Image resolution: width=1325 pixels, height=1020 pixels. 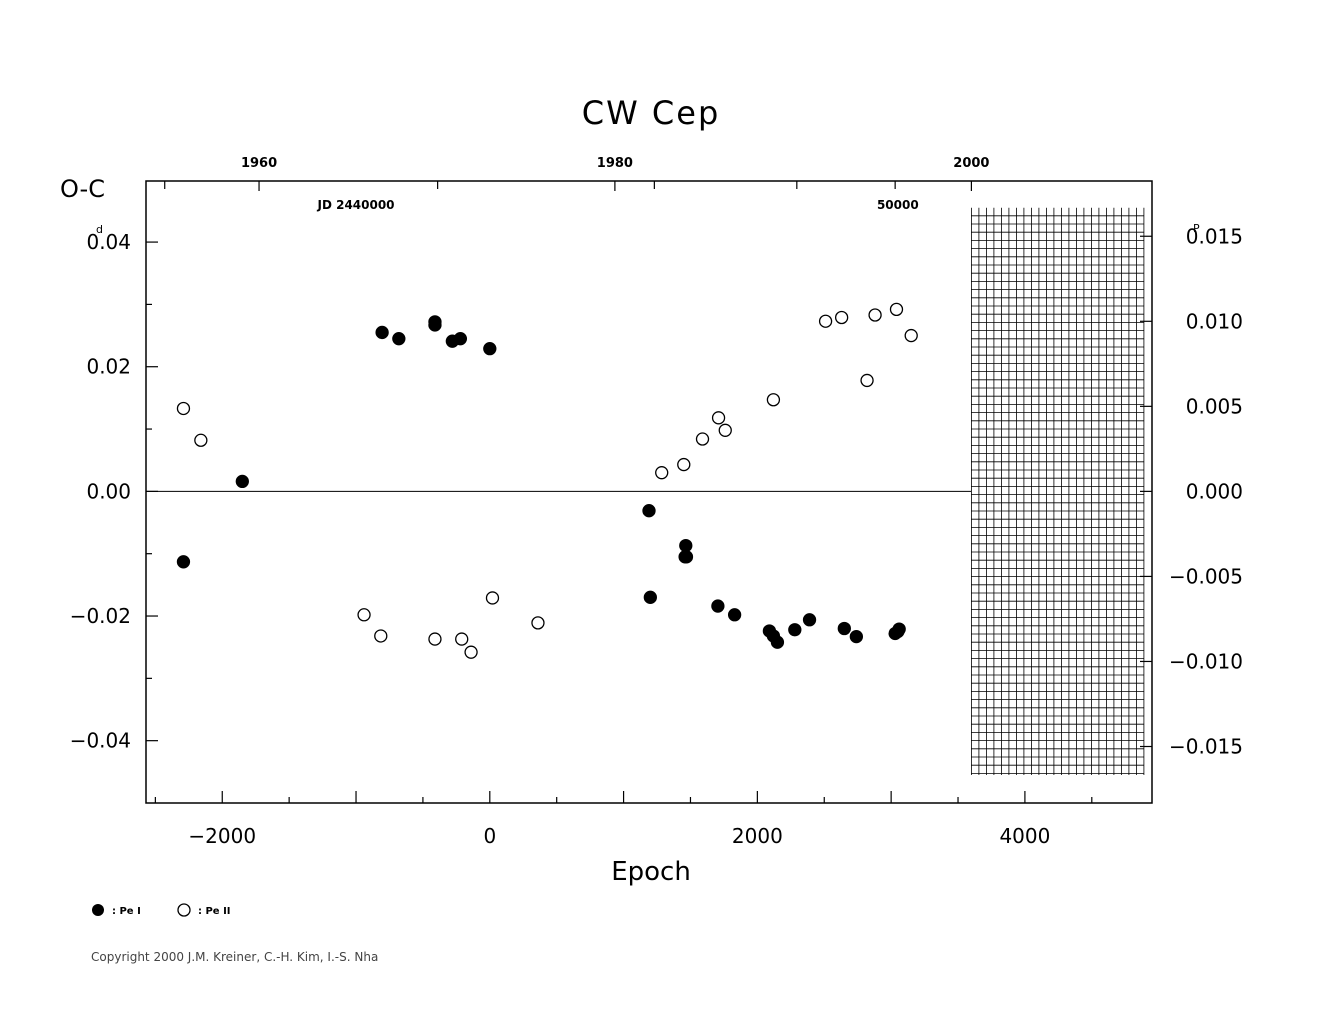 What do you see at coordinates (1214, 491) in the screenshot?
I see `right-tick-label: 0.000` at bounding box center [1214, 491].